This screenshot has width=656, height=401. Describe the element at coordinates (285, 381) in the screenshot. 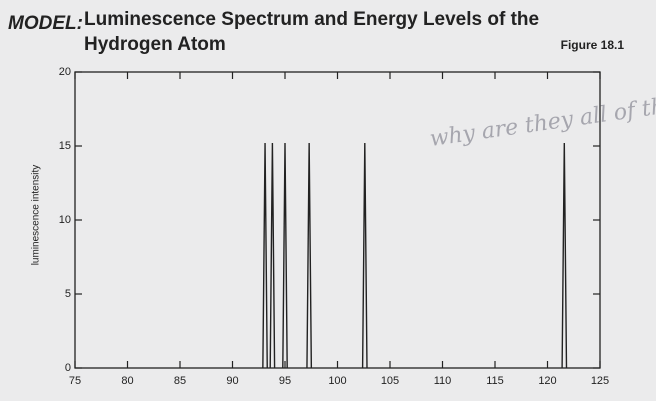

I see `x-tick-label: 95` at that location.